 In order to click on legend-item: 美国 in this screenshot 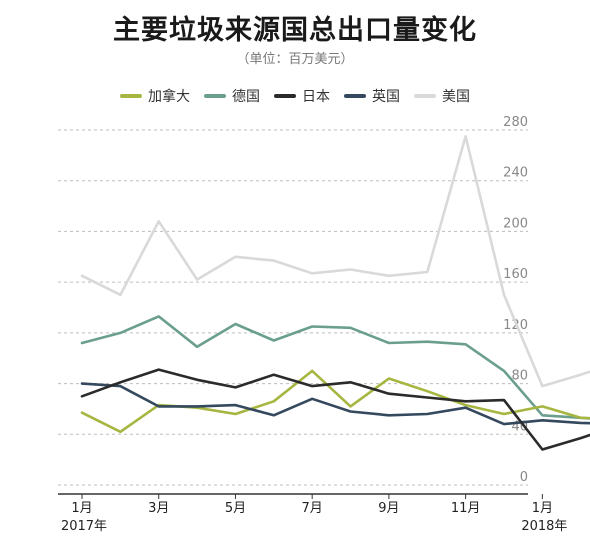, I will do `click(442, 96)`.